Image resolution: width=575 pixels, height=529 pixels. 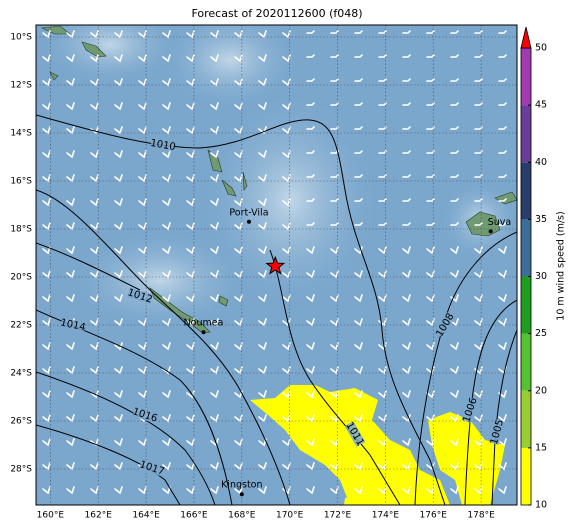 I want to click on y-tick-label: 14°S, so click(x=21, y=134).